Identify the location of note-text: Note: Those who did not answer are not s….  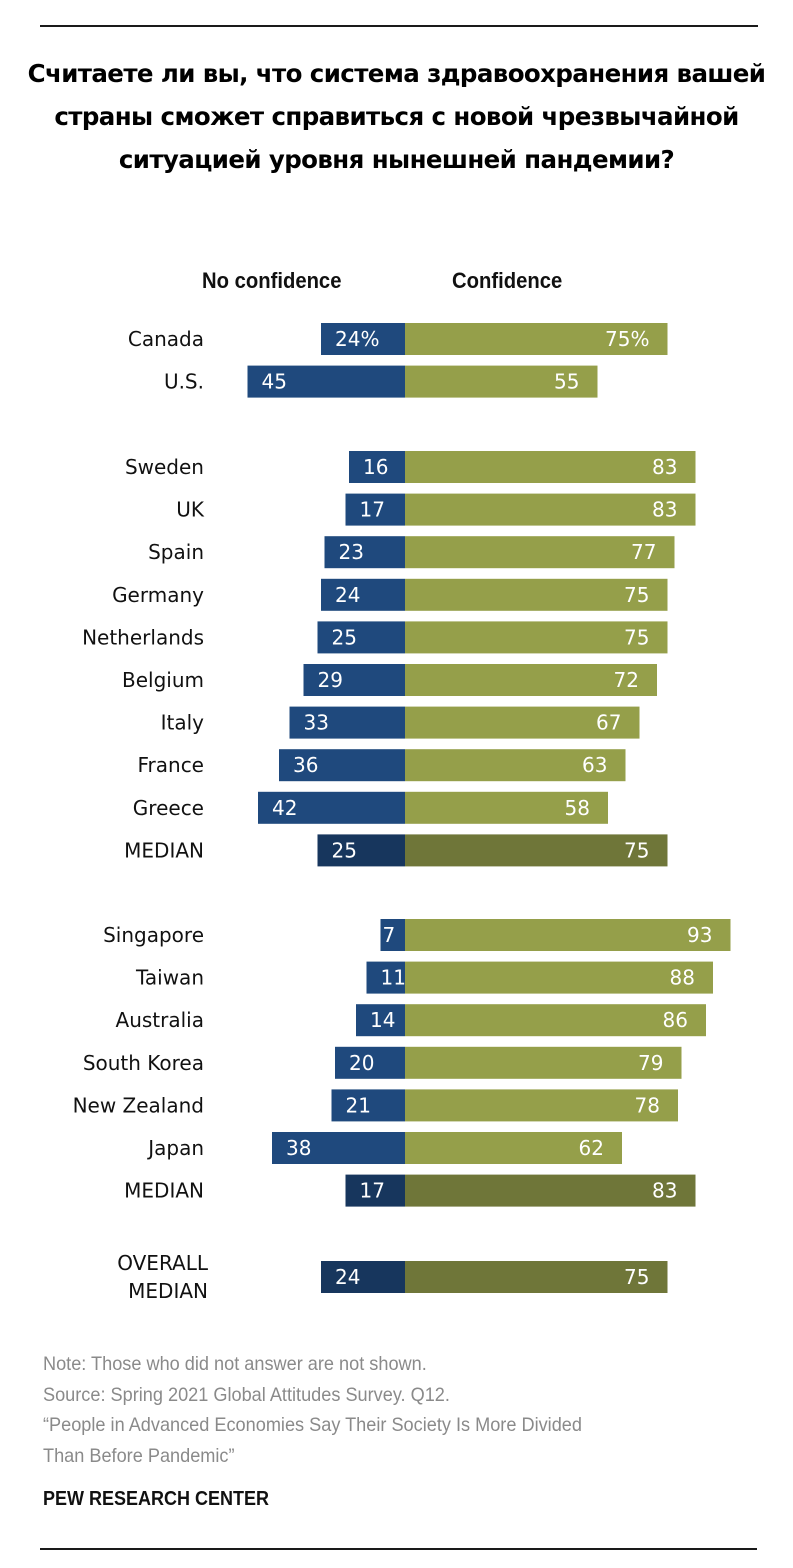
(235, 1364).